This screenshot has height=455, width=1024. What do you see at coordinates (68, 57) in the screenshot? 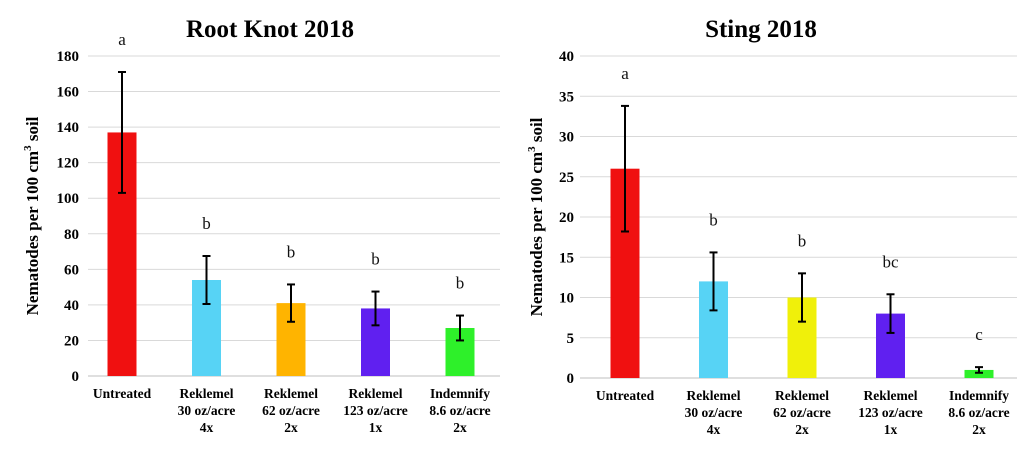
I see `root-knot-y-tick-label: 180` at bounding box center [68, 57].